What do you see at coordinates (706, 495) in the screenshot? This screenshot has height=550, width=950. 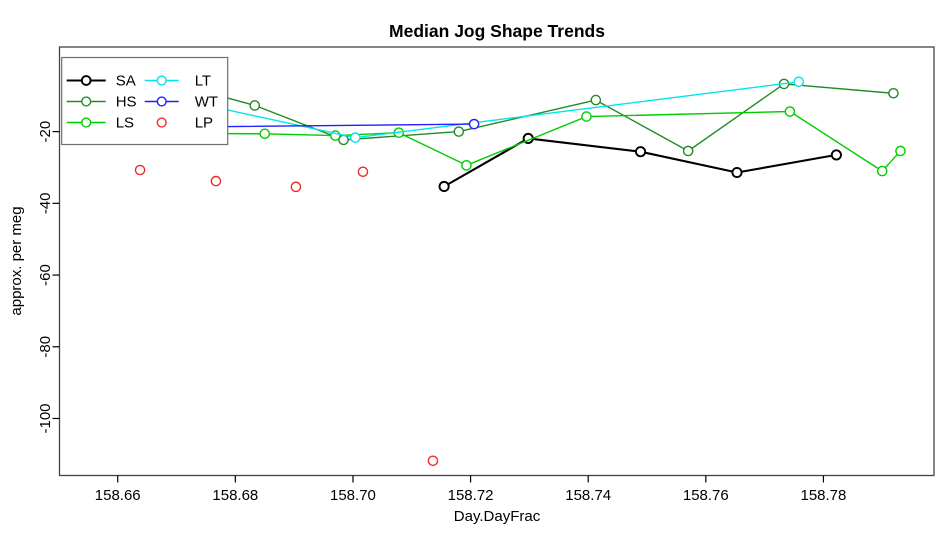 I see `x-tick-label: 158.76` at bounding box center [706, 495].